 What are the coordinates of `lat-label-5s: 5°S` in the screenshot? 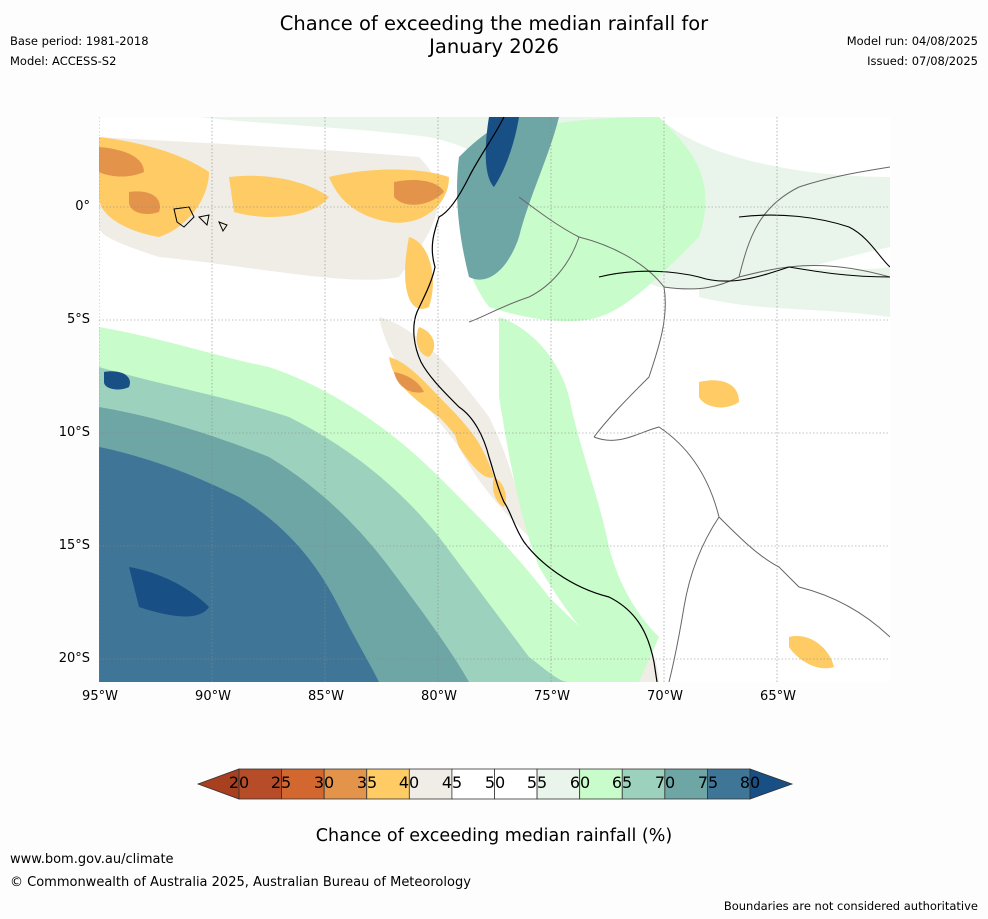 It's located at (78, 319).